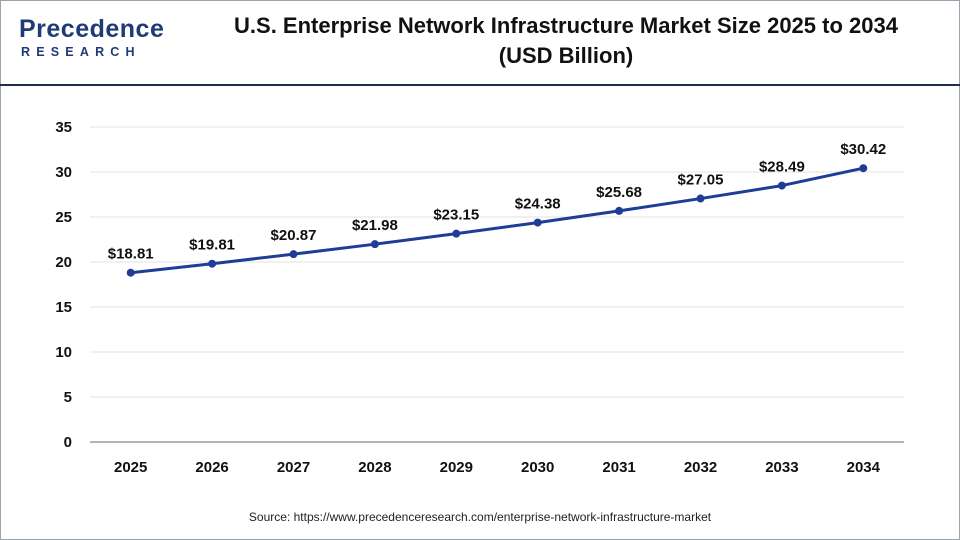 The height and width of the screenshot is (540, 960). I want to click on x-tick-label: 2029, so click(456, 467).